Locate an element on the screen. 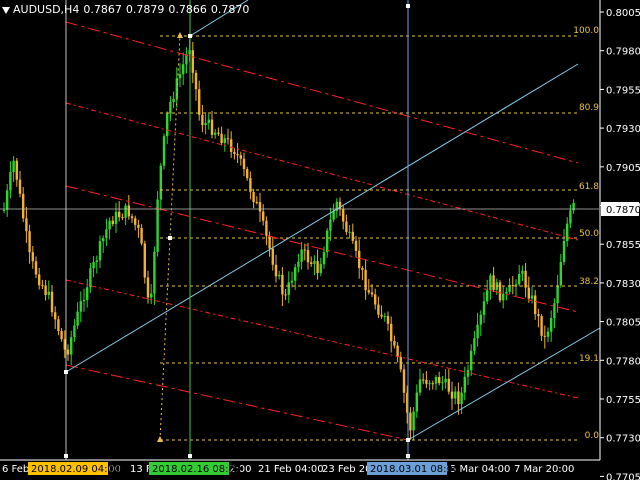 This screenshot has height=480, width=640. close-price: 0.7870 is located at coordinates (230, 9).